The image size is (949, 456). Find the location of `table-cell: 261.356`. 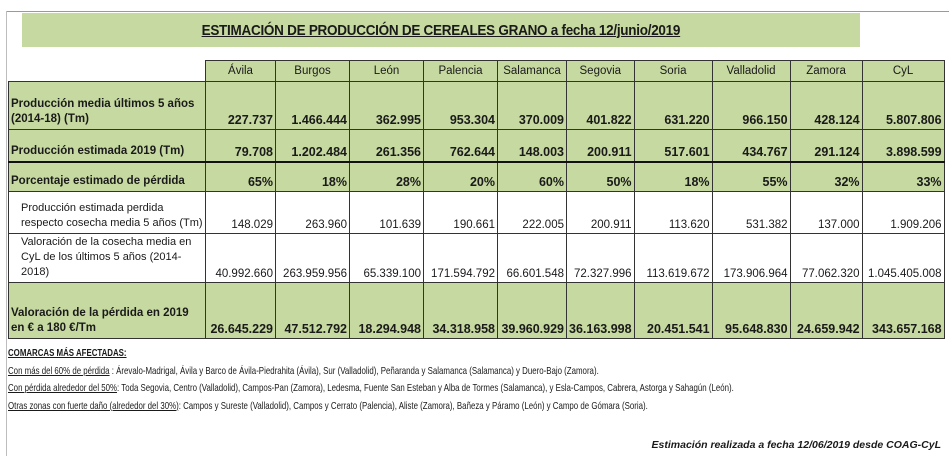

table-cell: 261.356 is located at coordinates (386, 145).